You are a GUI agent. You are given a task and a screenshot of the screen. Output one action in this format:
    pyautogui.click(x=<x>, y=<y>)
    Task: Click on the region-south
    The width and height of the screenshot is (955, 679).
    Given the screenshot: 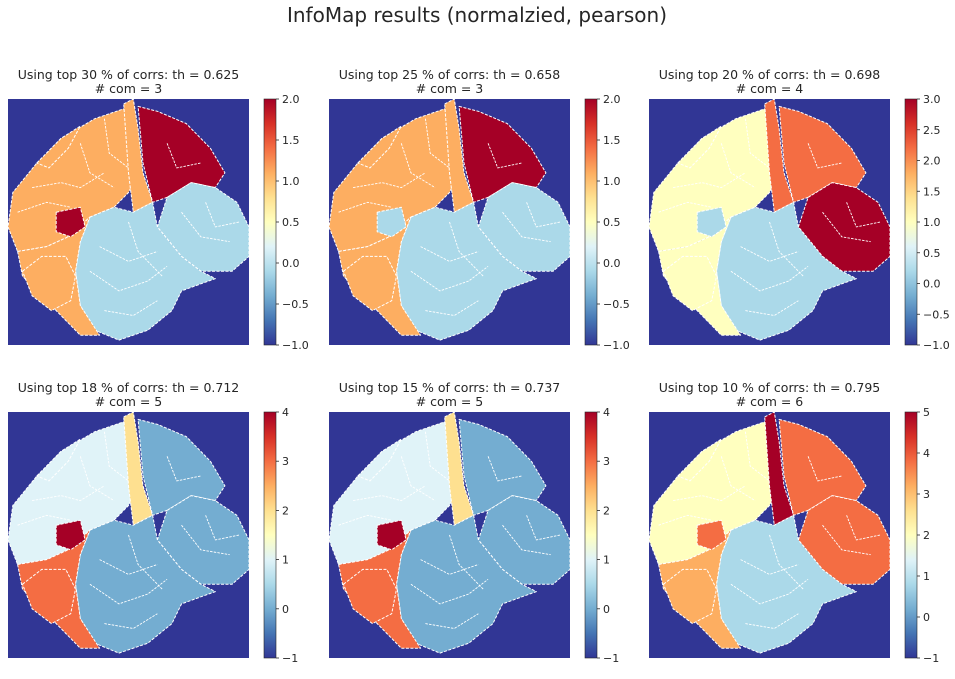 What is the action you would take?
    pyautogui.click(x=786, y=584)
    